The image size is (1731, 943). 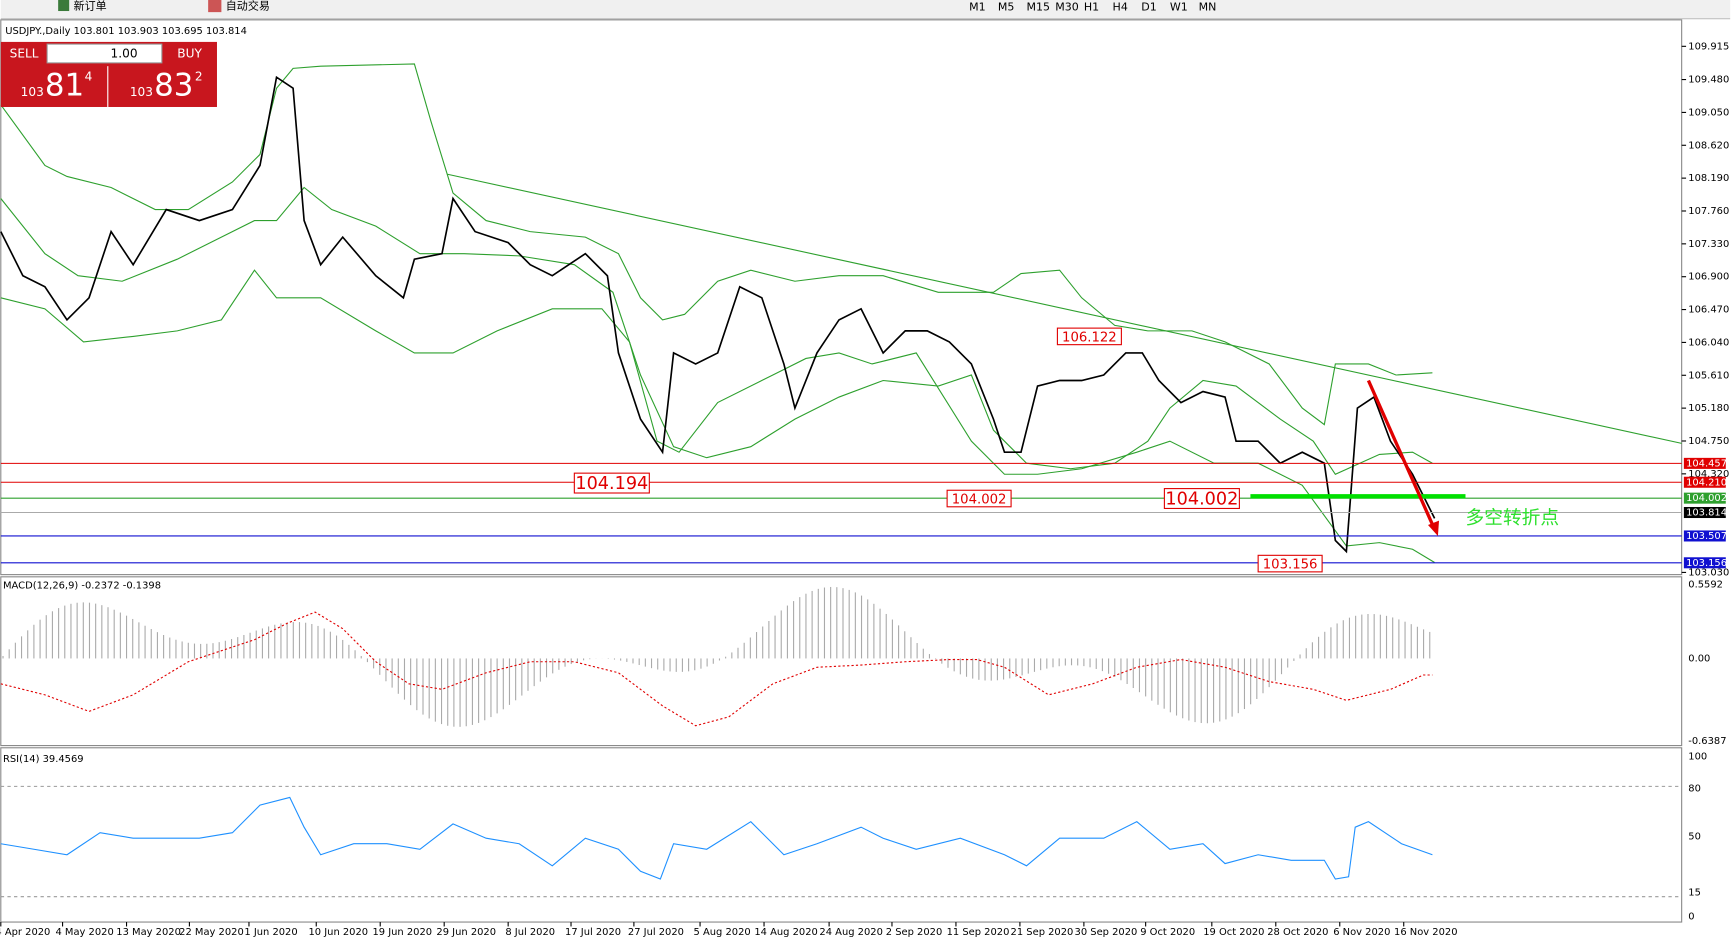 What do you see at coordinates (1067, 7) in the screenshot?
I see `timeframe-button: M30` at bounding box center [1067, 7].